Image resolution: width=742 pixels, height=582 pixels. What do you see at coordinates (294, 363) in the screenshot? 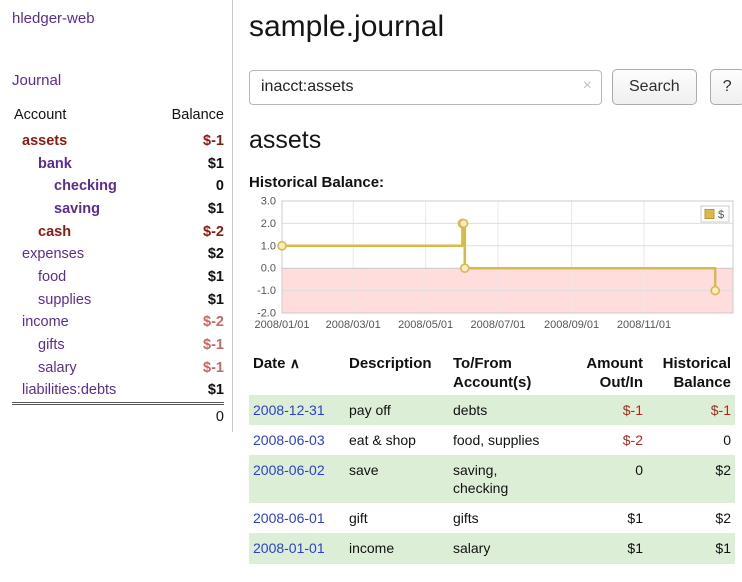
I see `sort-asc-icon: ∧` at bounding box center [294, 363].